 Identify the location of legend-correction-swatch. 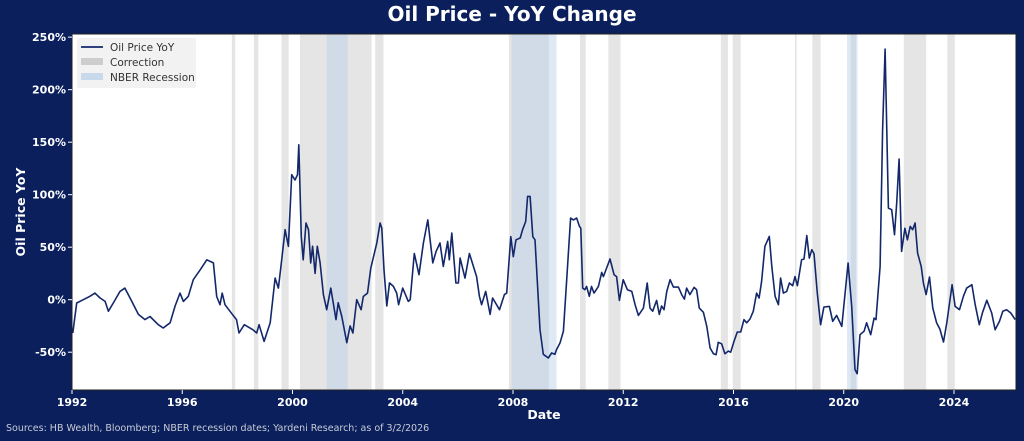
(92, 61).